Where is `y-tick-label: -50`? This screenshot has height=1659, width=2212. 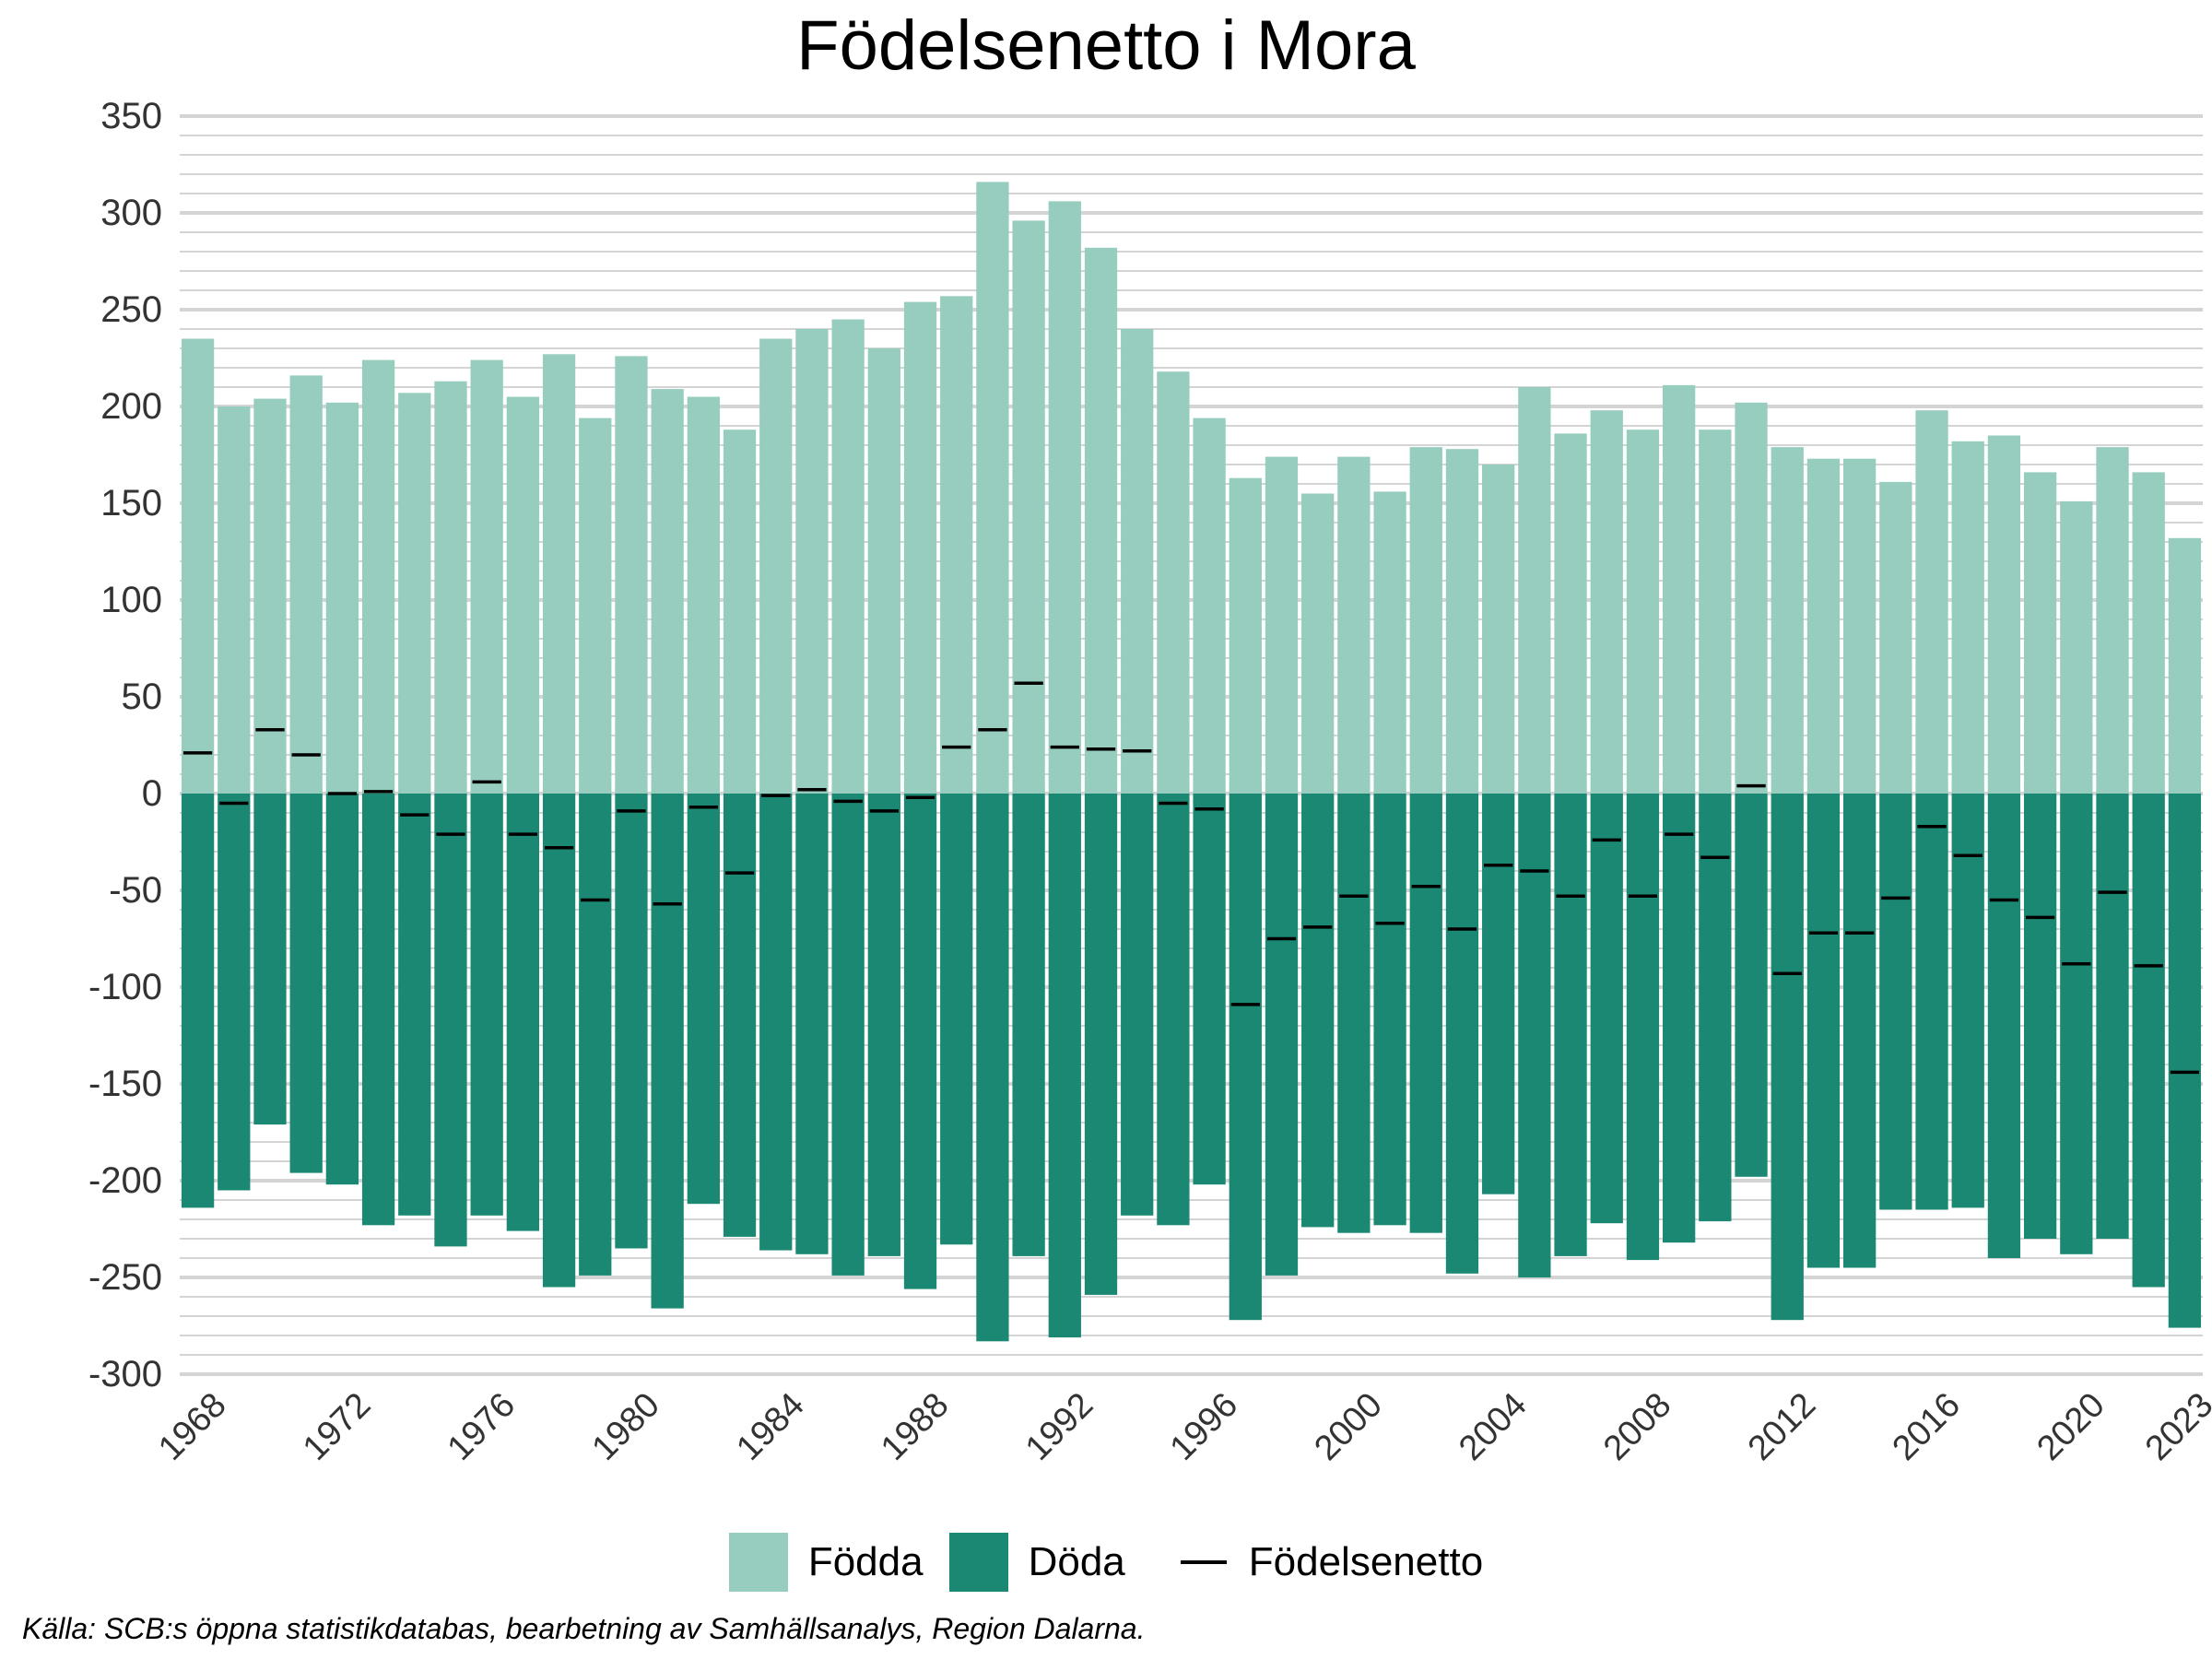
y-tick-label: -50 is located at coordinates (135, 890).